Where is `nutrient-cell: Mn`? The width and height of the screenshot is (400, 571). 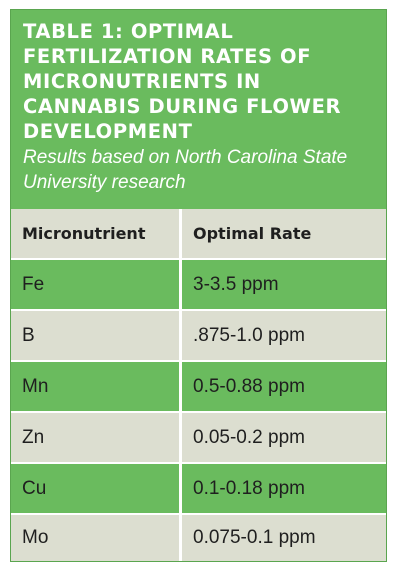 nutrient-cell: Mn is located at coordinates (95, 386).